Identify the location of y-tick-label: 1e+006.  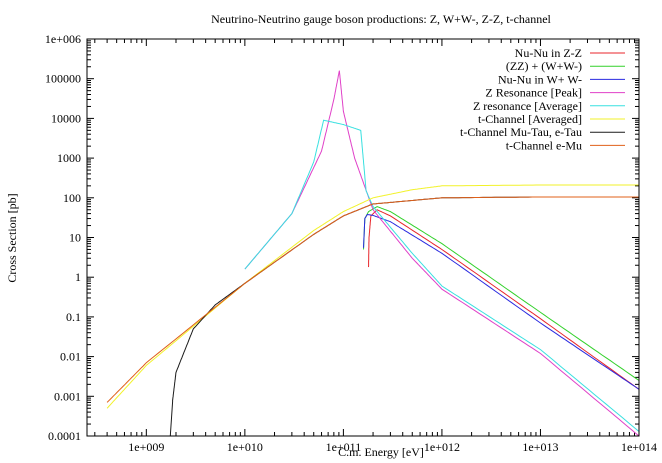
(63, 39).